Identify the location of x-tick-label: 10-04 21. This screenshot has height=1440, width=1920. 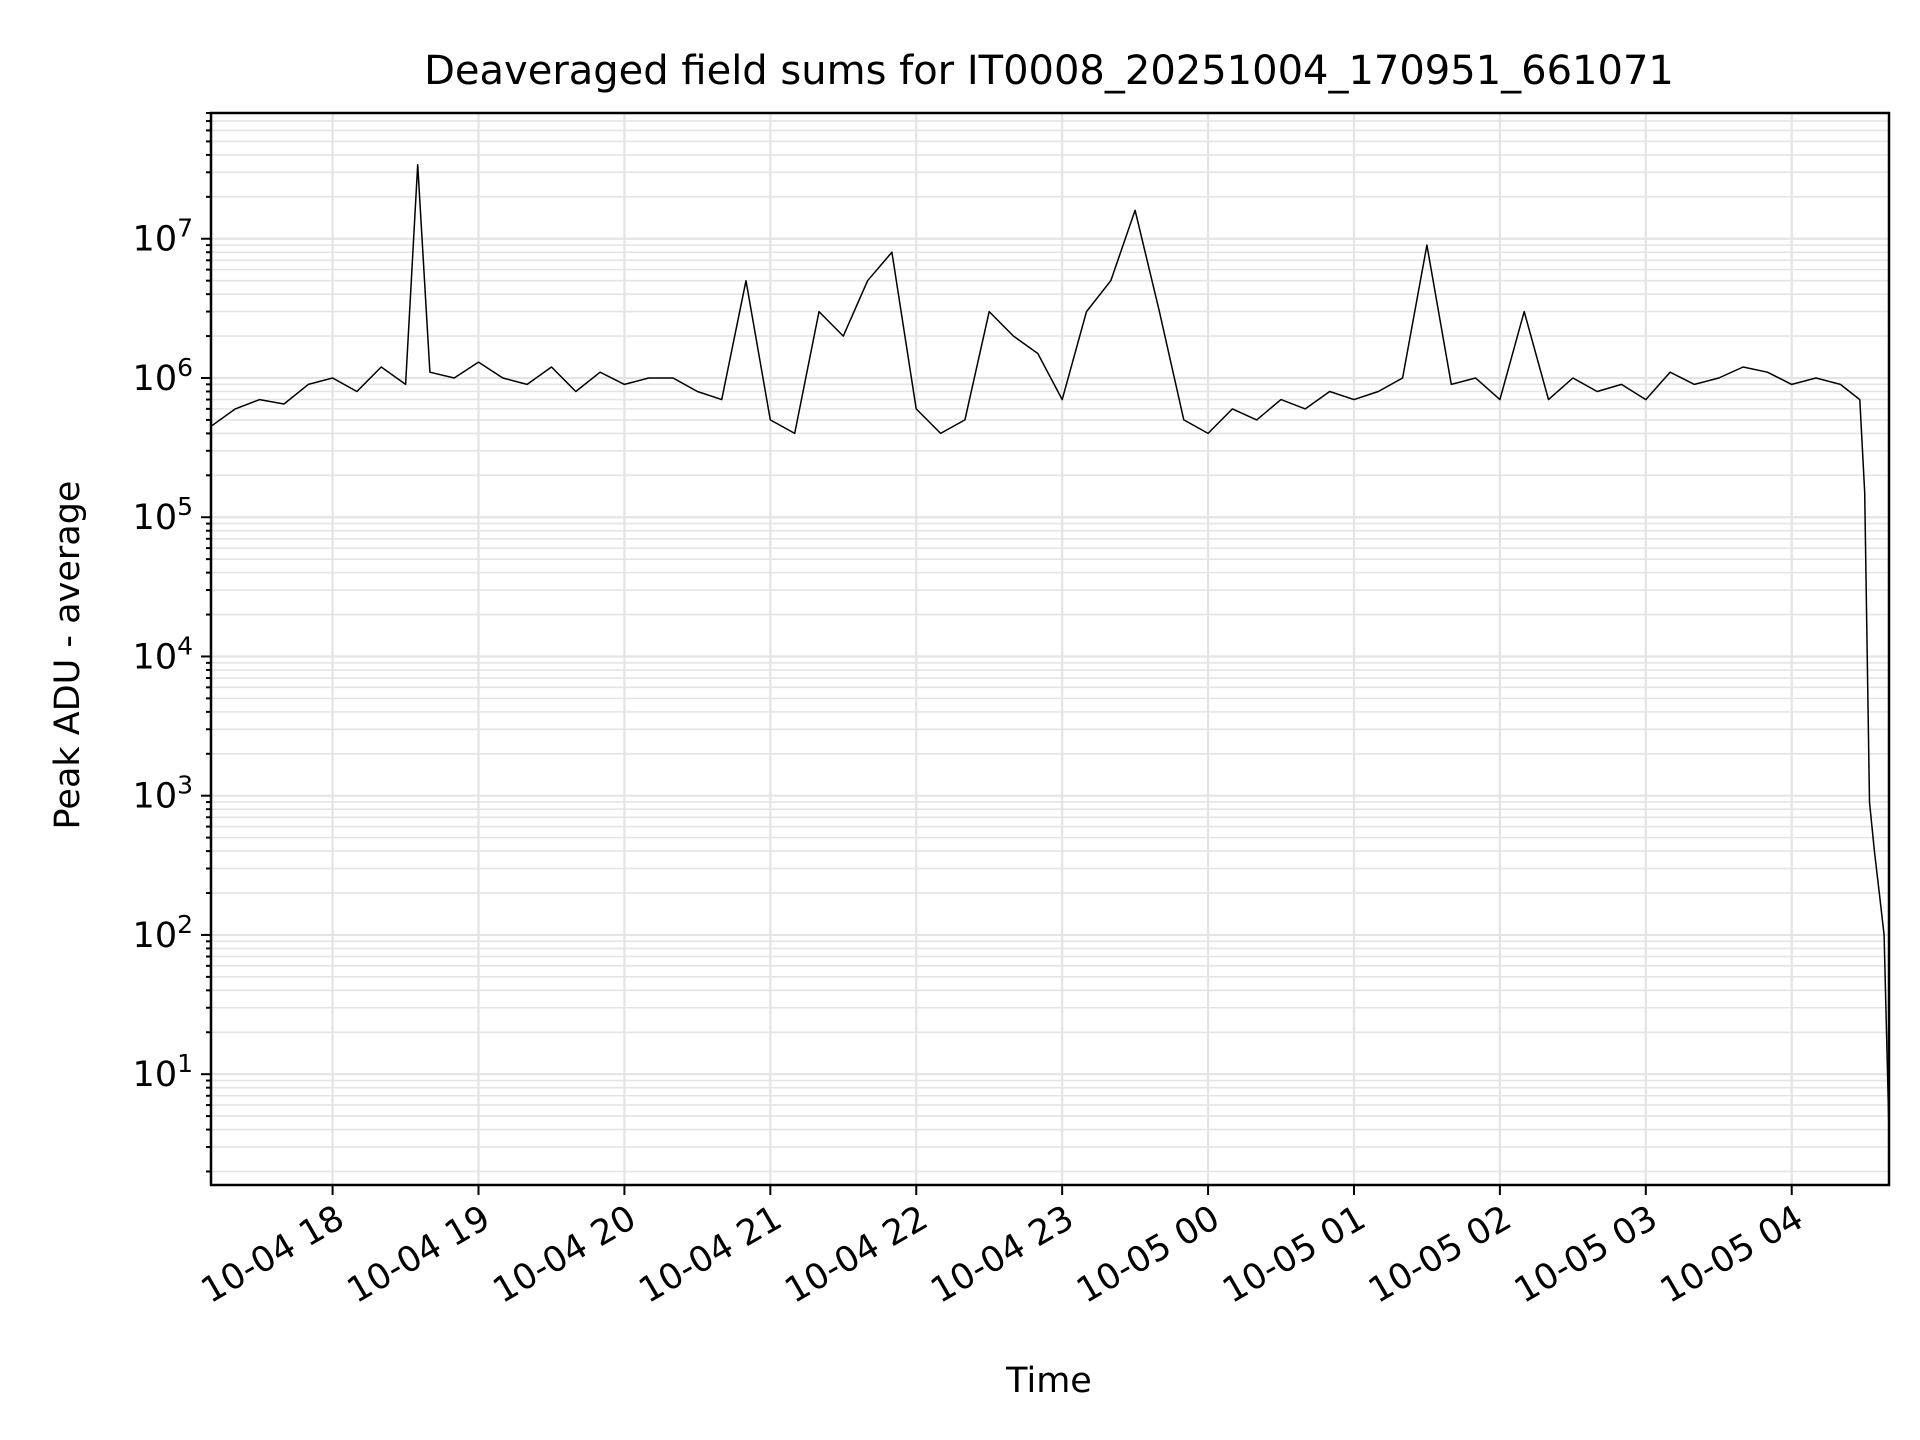
(711, 1254).